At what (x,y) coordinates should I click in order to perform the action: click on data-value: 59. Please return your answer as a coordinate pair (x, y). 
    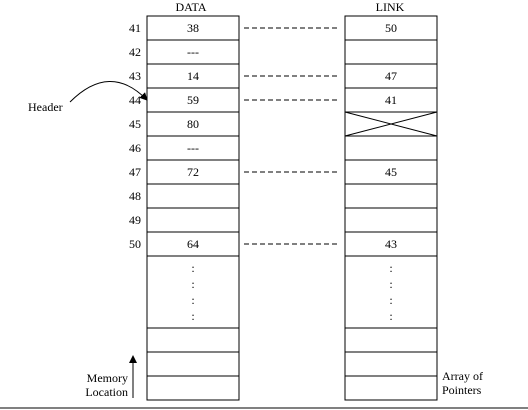
    Looking at the image, I should click on (193, 100).